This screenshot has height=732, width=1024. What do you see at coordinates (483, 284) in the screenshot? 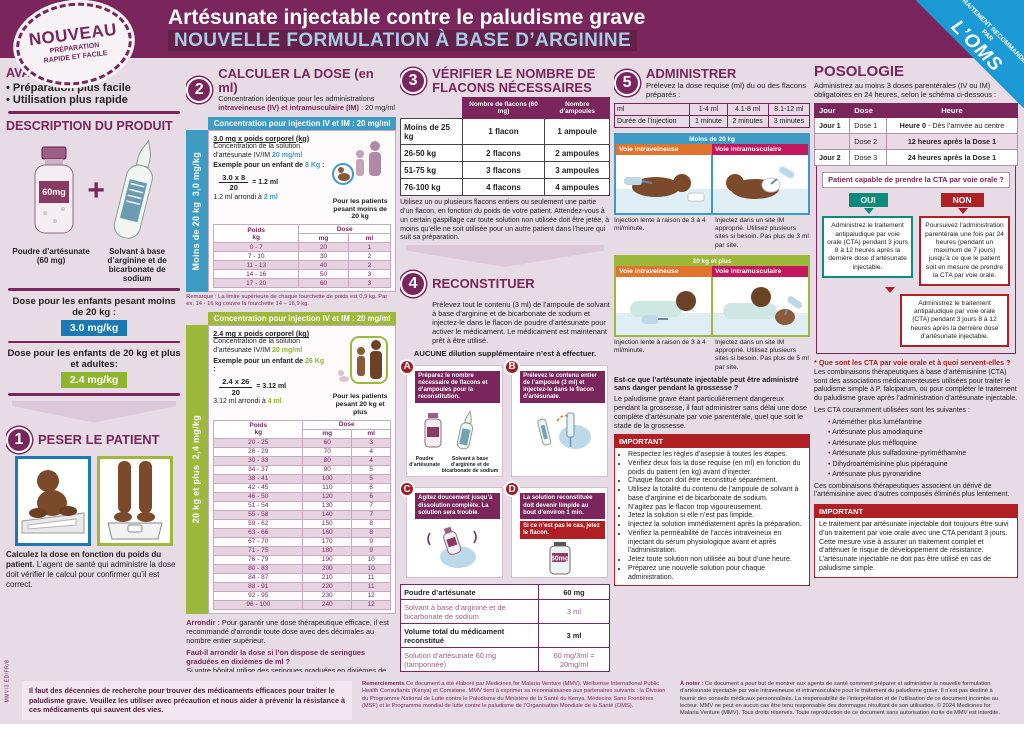
I see `step4-title: RECONSTITUER` at bounding box center [483, 284].